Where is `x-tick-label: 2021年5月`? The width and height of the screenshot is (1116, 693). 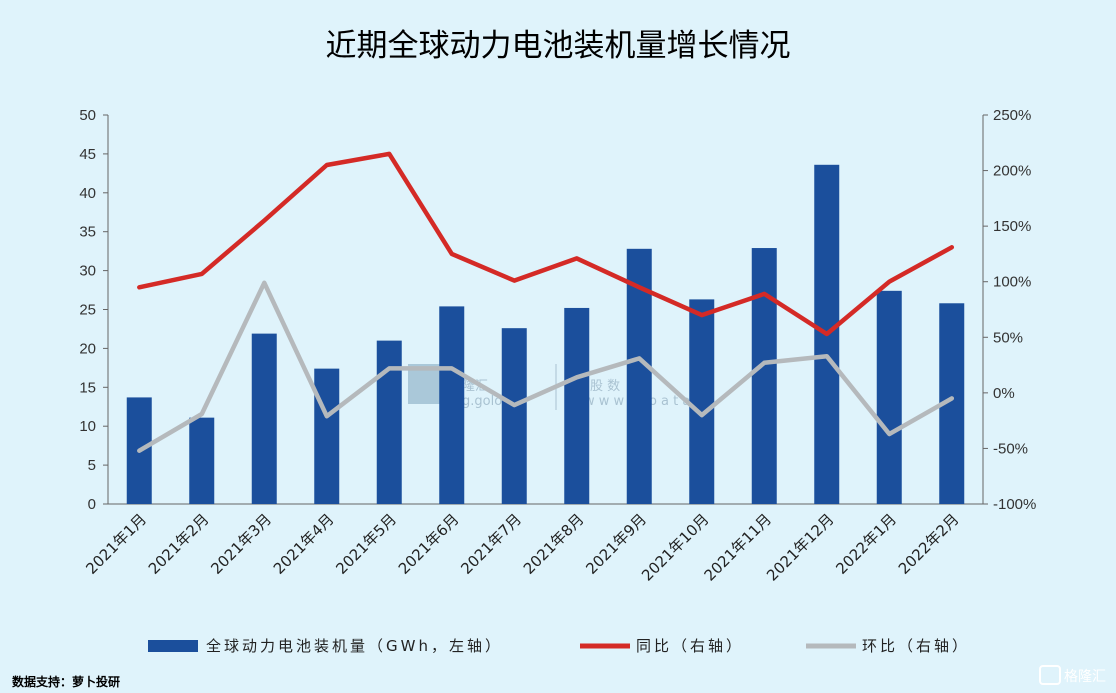
x-tick-label: 2021年5月 is located at coordinates (366, 544).